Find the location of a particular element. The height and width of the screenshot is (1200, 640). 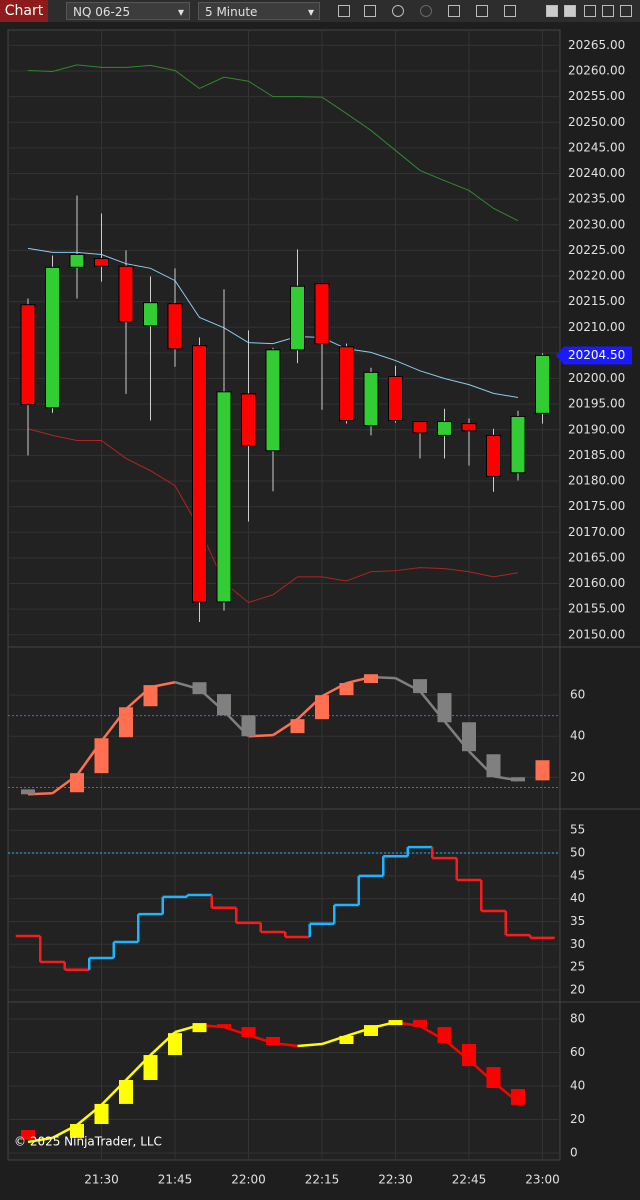

toolbar: Chart NQ 06-25 5 Minute is located at coordinates (320, 11).